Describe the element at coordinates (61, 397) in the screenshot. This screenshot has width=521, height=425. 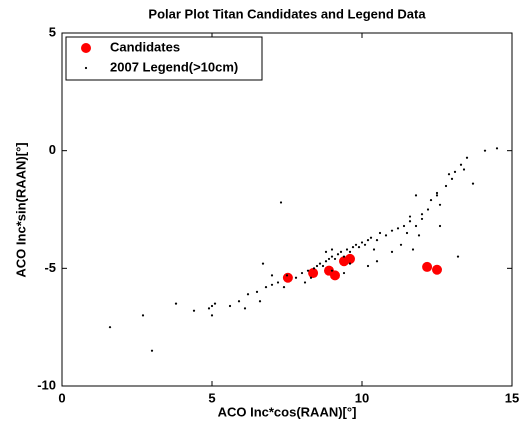
I see `x-tick-label: 0` at that location.